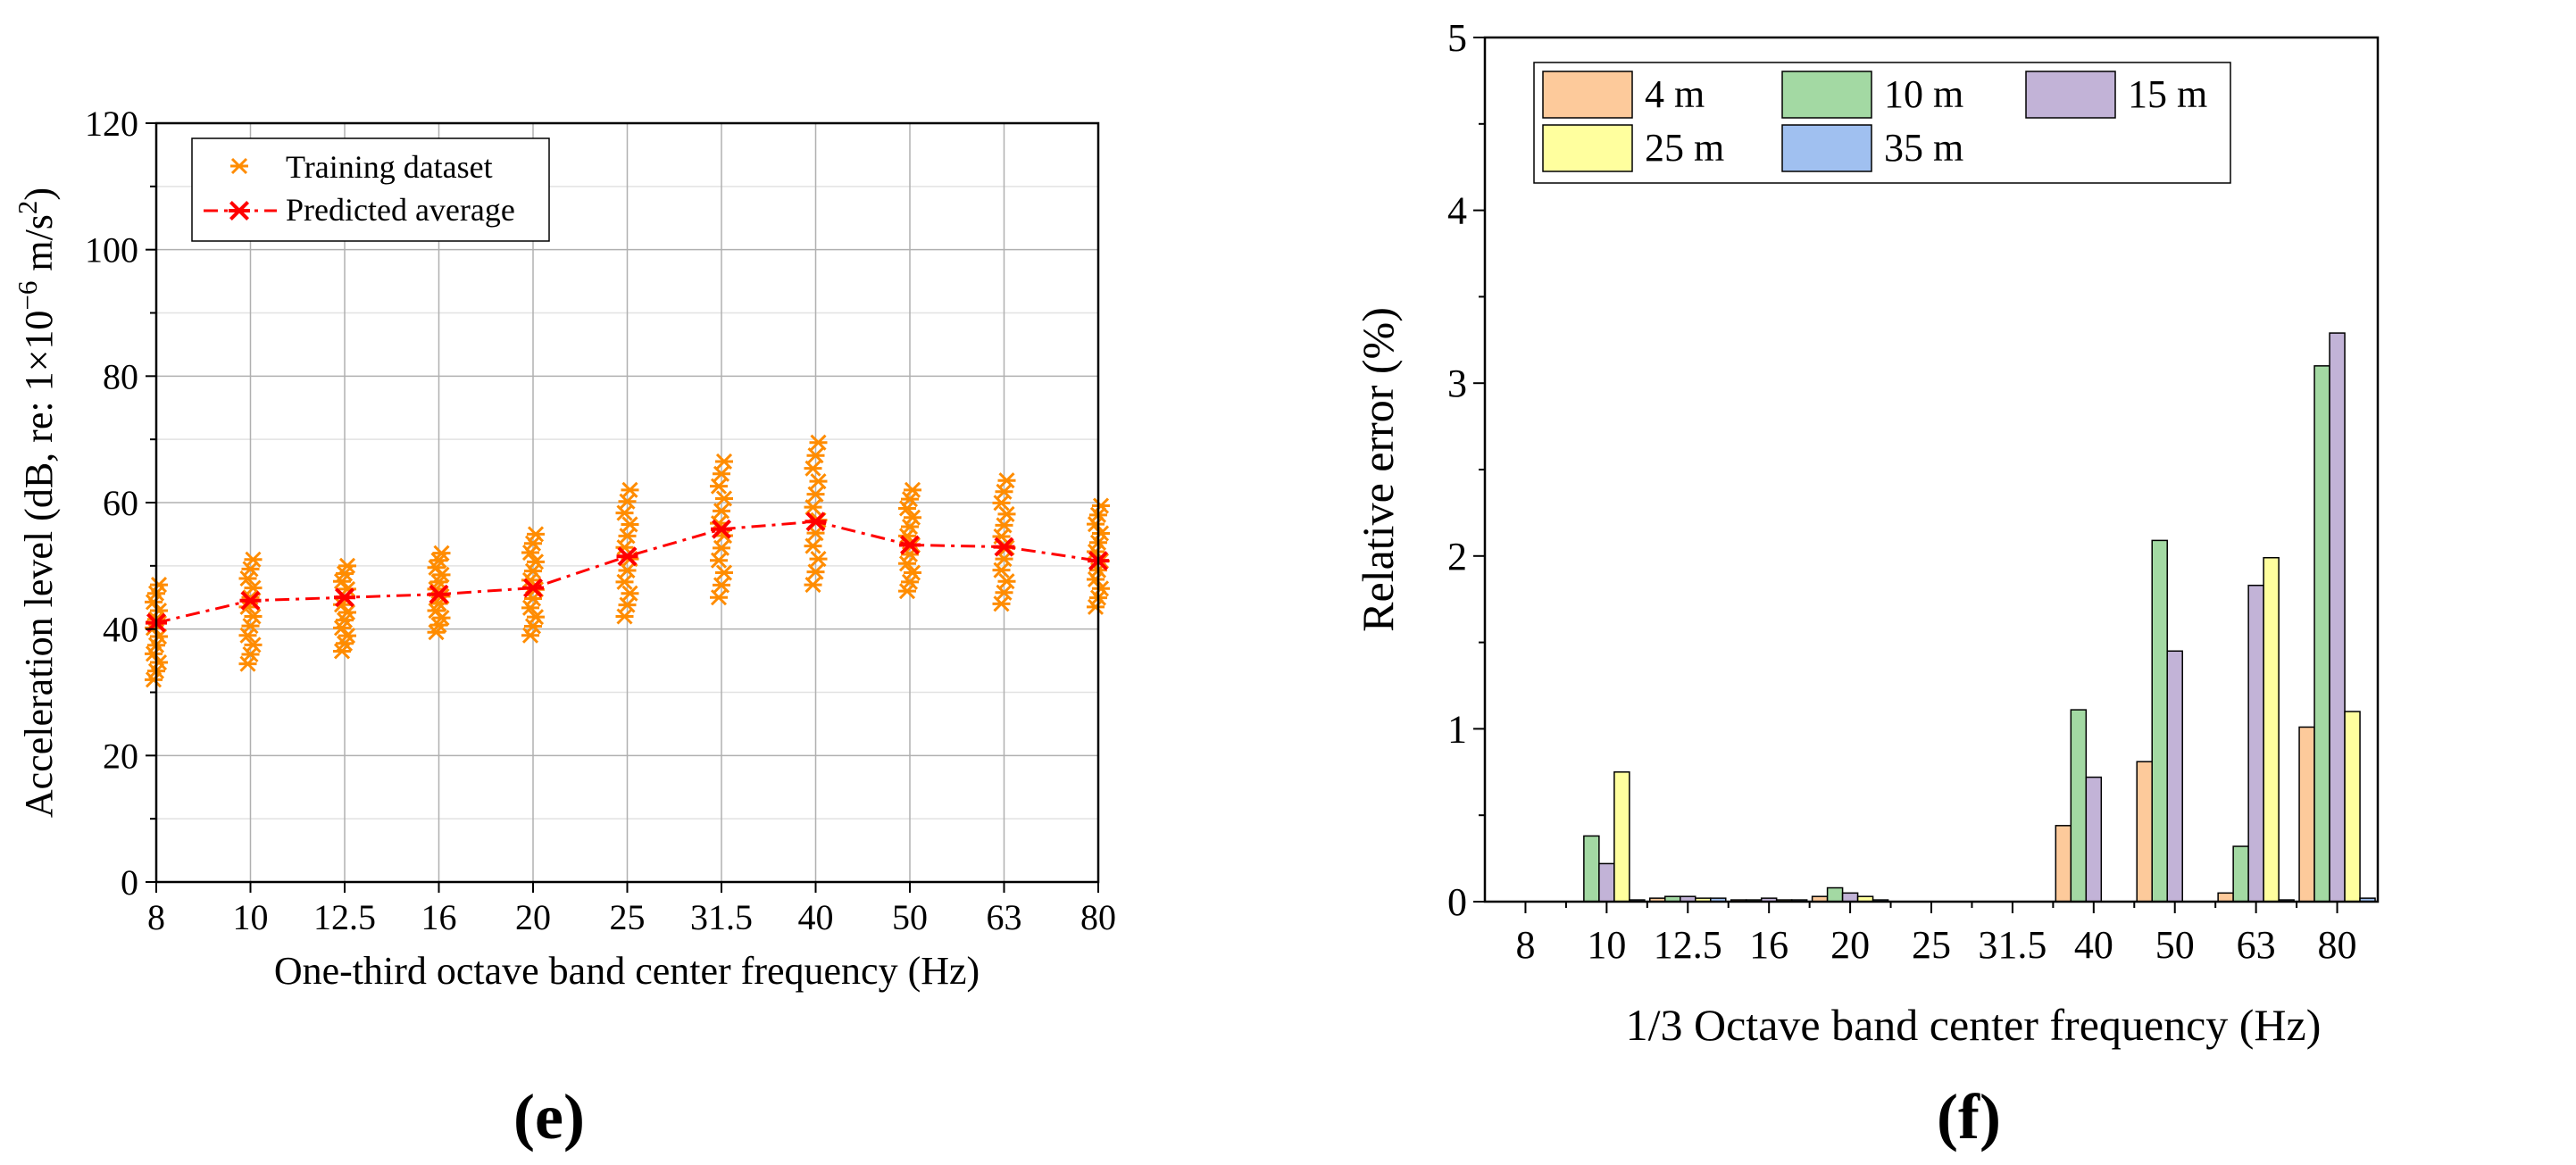 The height and width of the screenshot is (1165, 2576). I want to click on y-label-main: Acceleration level (dB, re: 1×10, so click(39, 564).